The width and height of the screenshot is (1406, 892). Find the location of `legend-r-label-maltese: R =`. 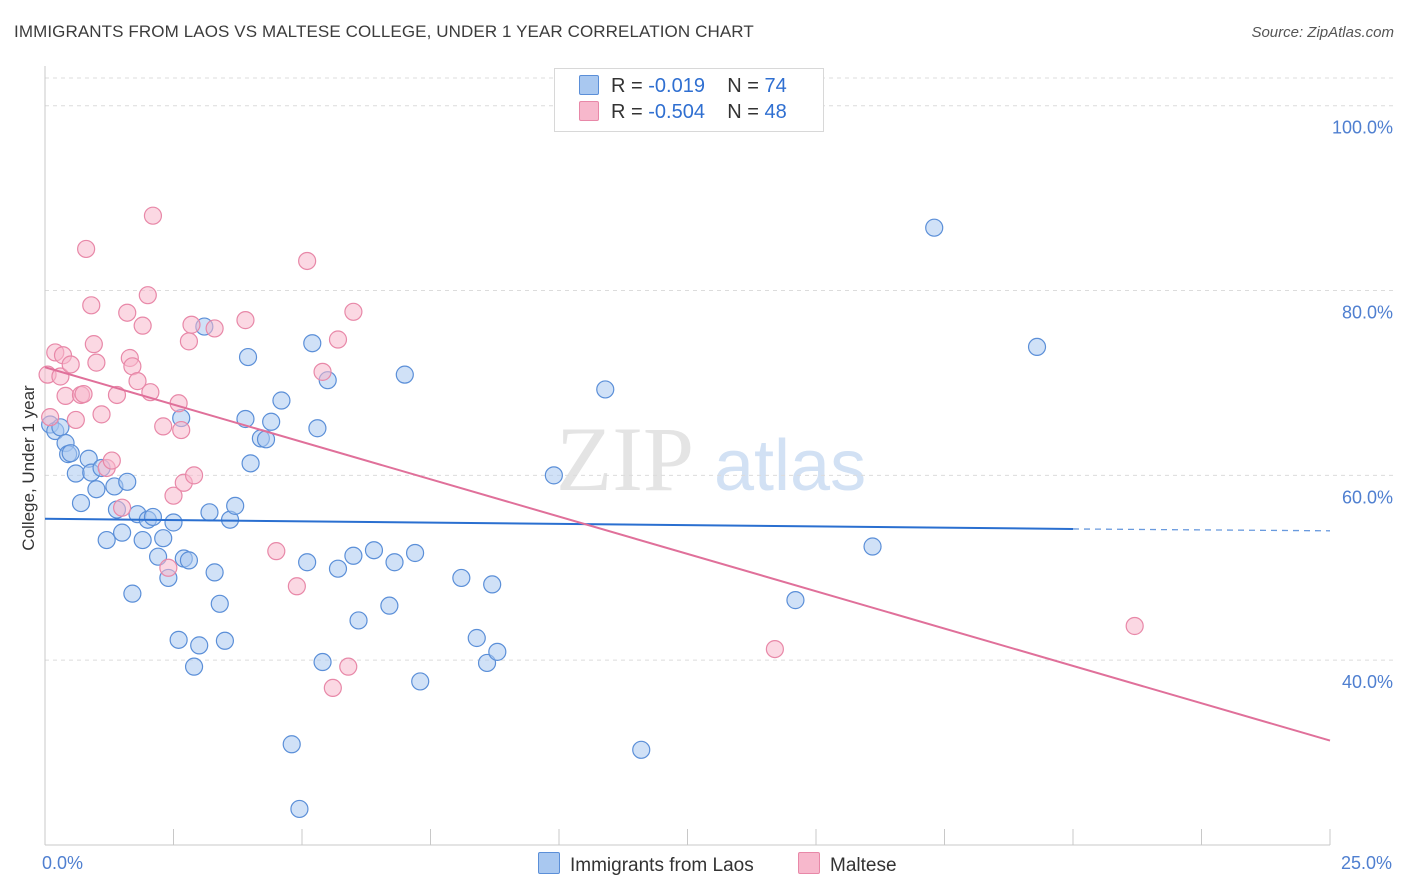

legend-r-label-maltese: R = is located at coordinates (630, 112).